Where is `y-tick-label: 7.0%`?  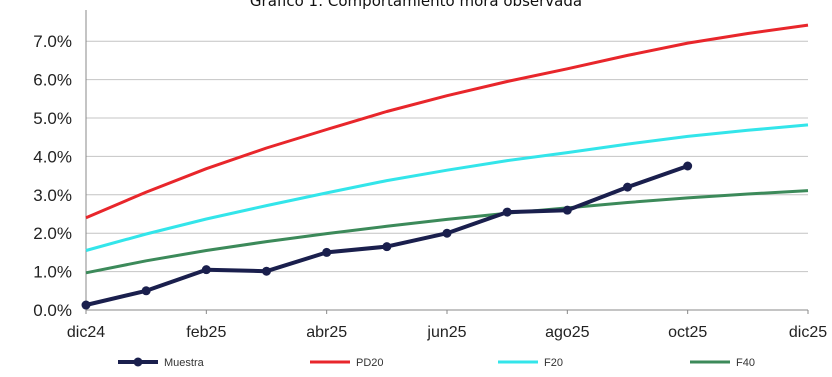 y-tick-label: 7.0% is located at coordinates (52, 41).